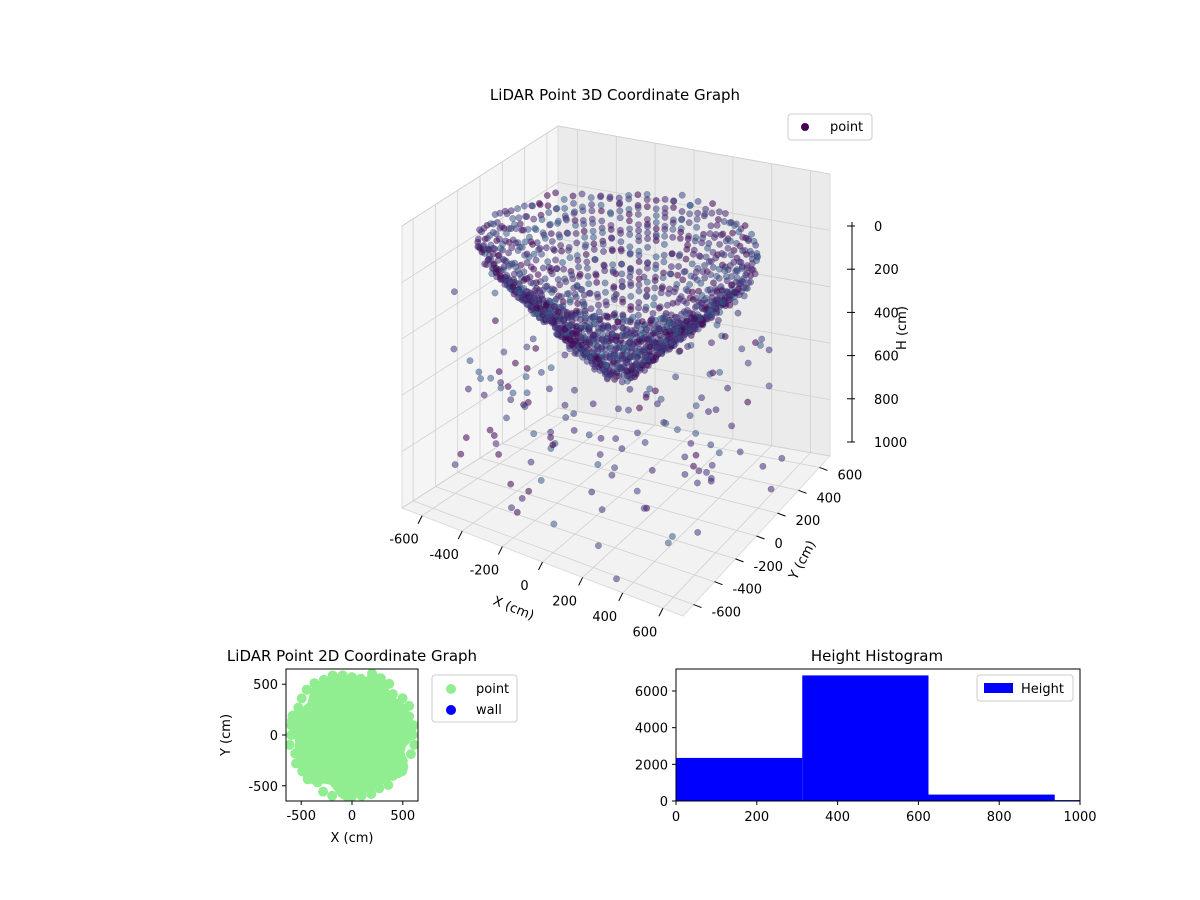 The width and height of the screenshot is (1200, 900). Describe the element at coordinates (877, 656) in the screenshot. I see `histogram-title: Height Histogram` at that location.